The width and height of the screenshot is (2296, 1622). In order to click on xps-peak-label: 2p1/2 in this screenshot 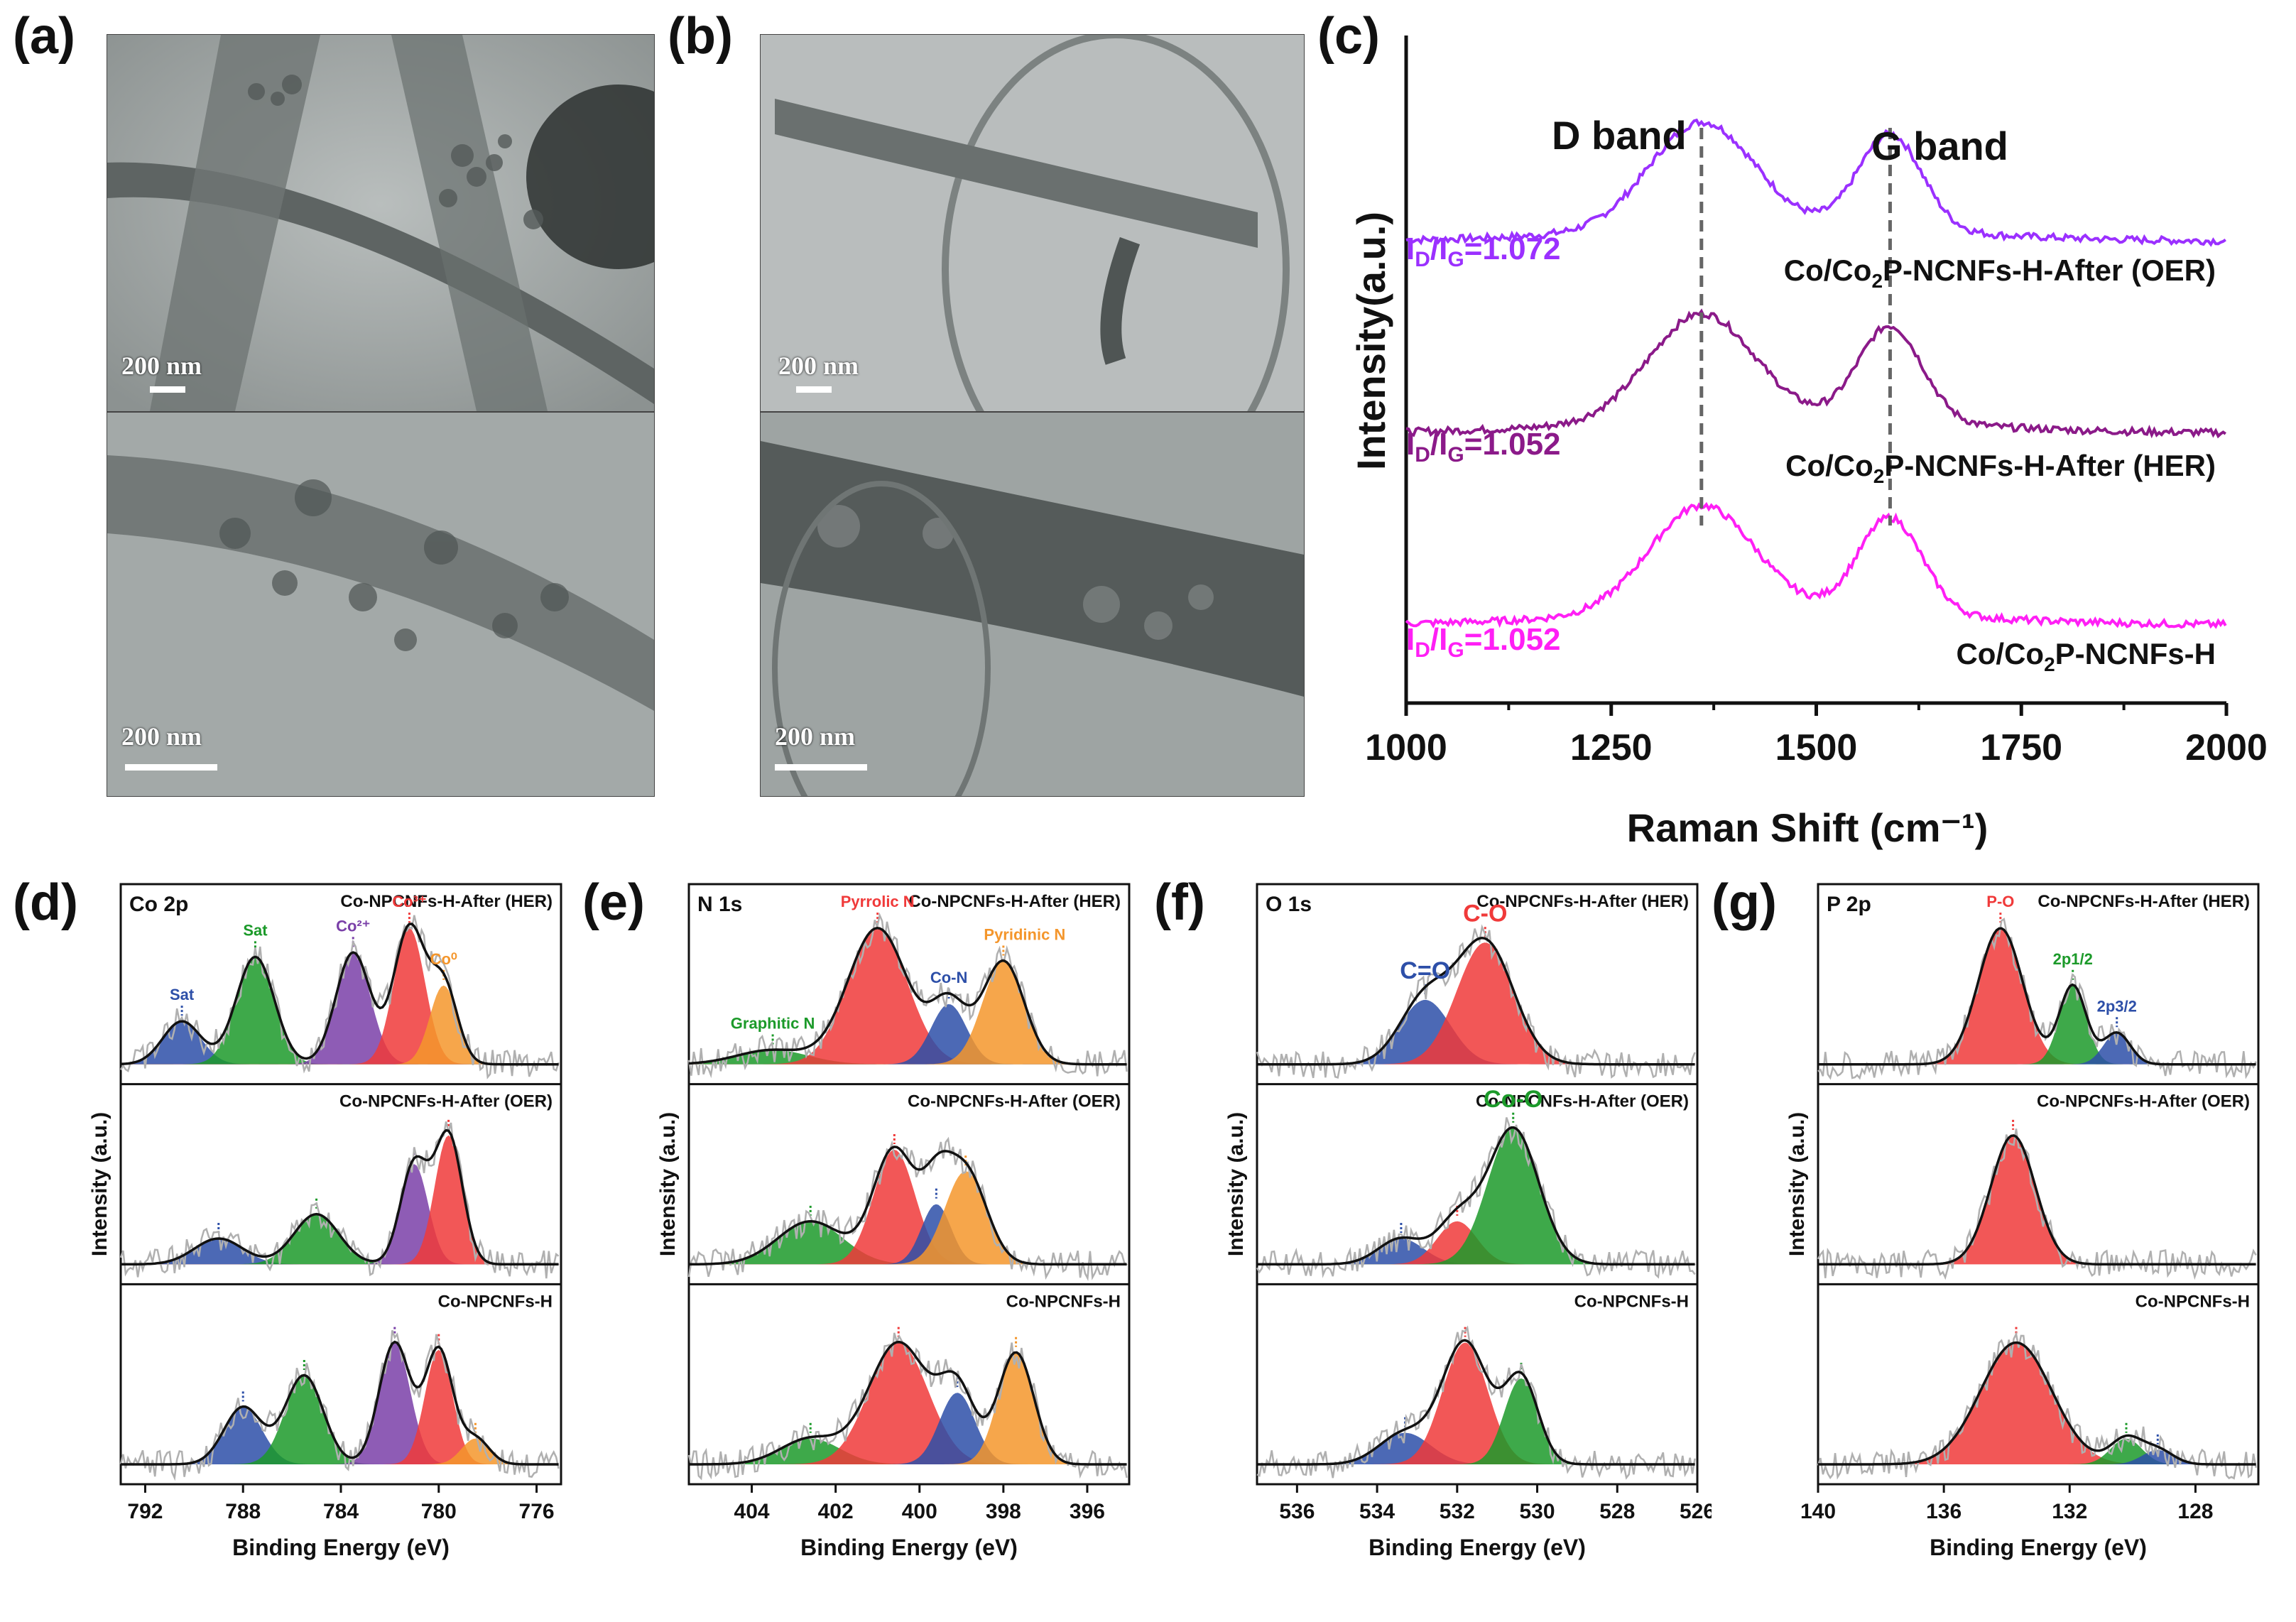, I will do `click(2073, 959)`.